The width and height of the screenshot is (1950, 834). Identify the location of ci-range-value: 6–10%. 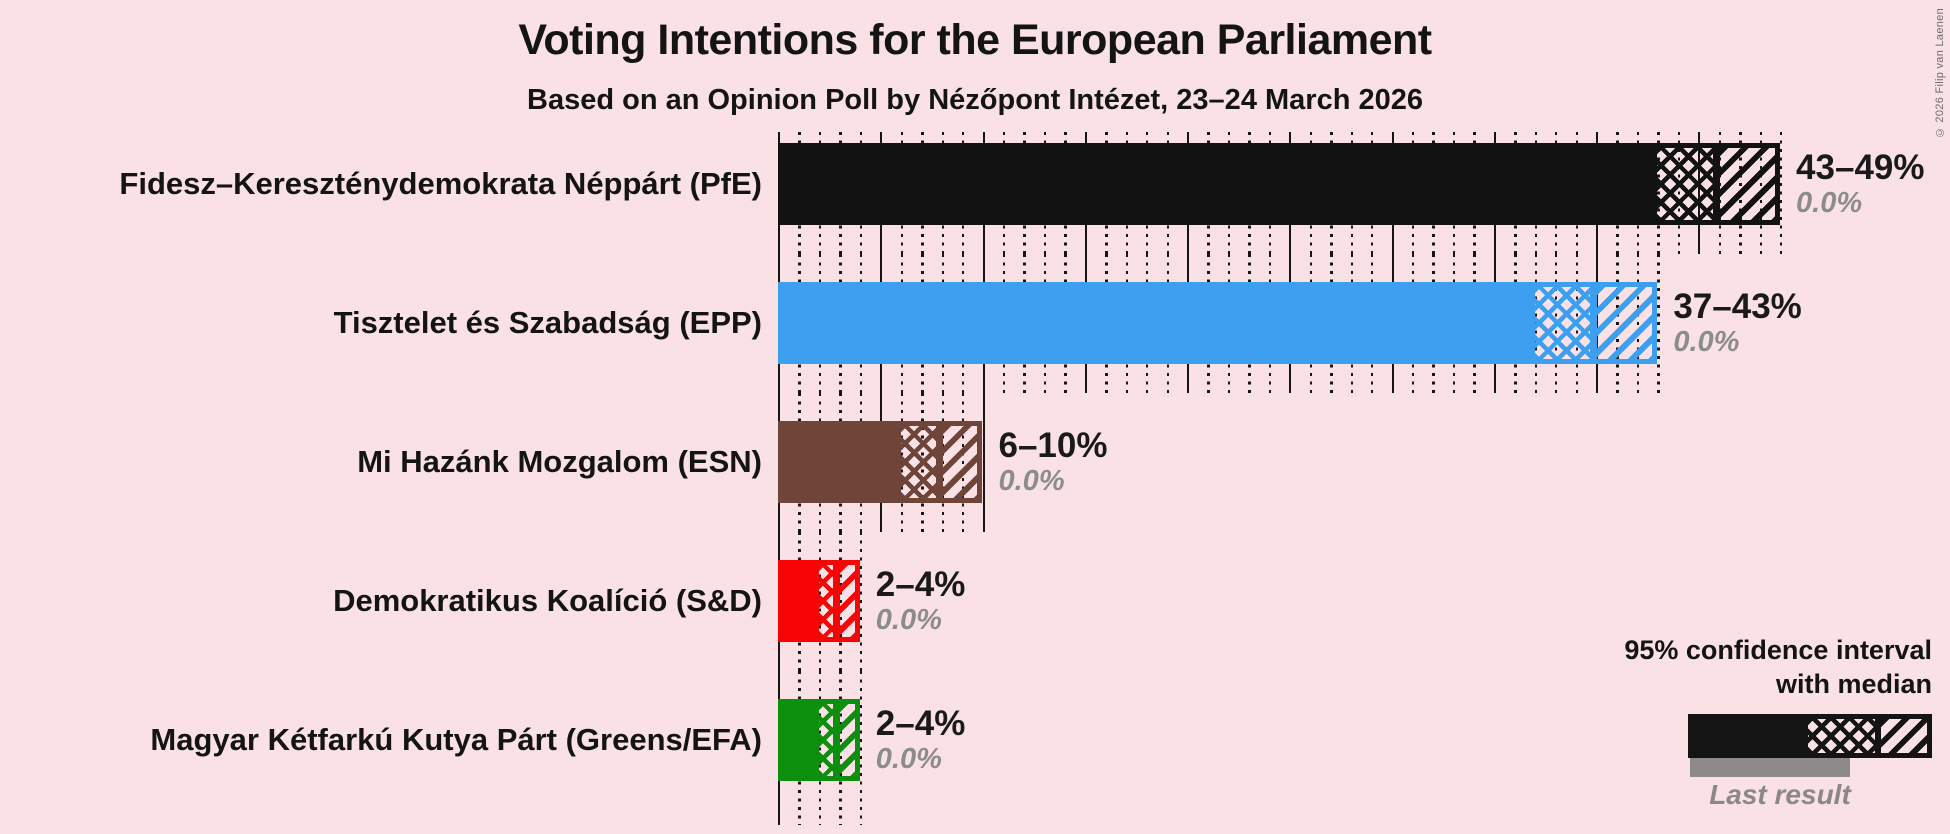
(1053, 445).